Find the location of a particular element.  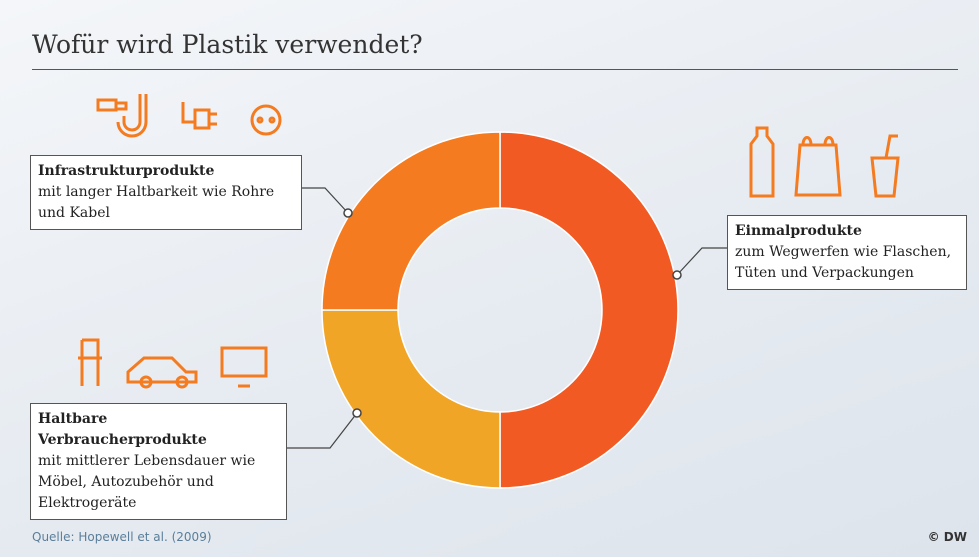

label-title: Haltbare Verbraucherprodukte is located at coordinates (122, 429).